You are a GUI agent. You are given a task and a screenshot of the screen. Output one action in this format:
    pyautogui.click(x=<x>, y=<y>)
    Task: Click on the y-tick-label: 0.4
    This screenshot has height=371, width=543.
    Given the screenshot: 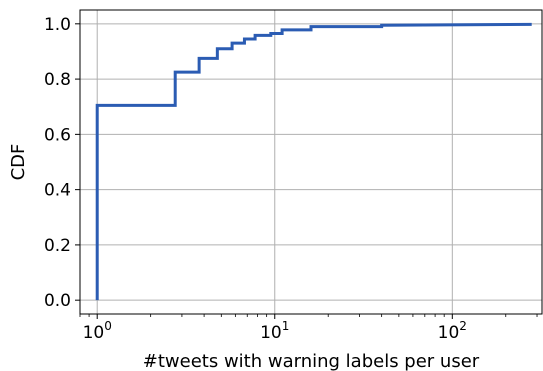 What is the action you would take?
    pyautogui.click(x=57, y=191)
    